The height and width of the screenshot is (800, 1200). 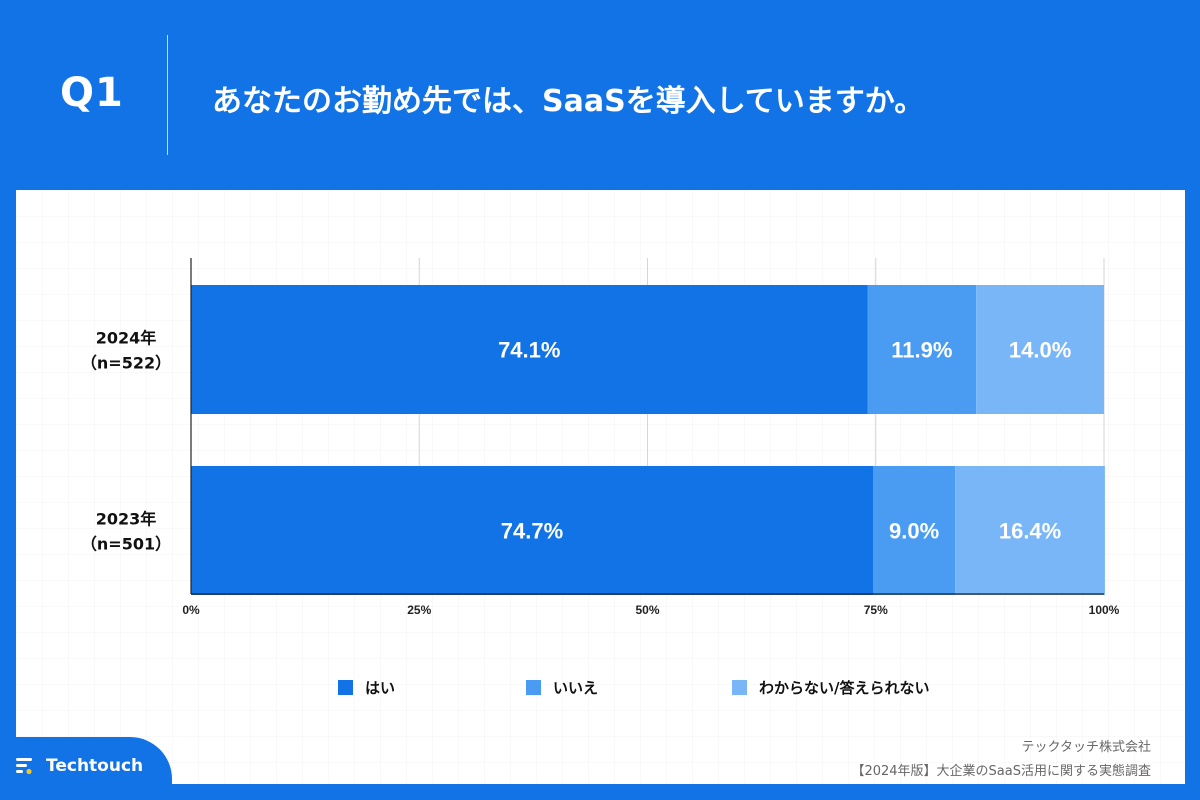 I want to click on credit-company: テックタッチ株式会社, so click(x=1086, y=747).